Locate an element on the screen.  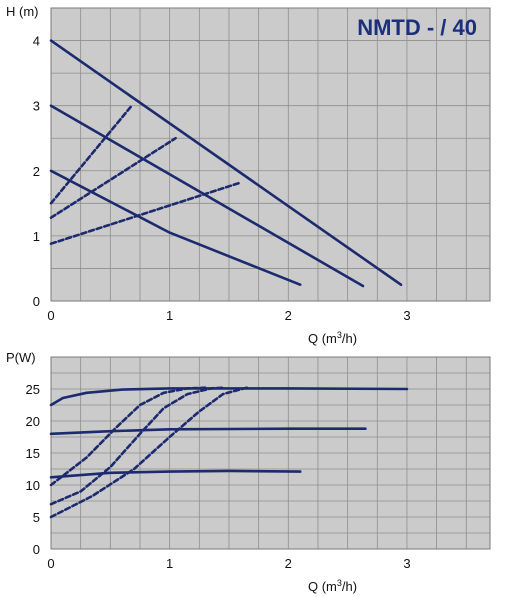
power-y-tick-label: 20 is located at coordinates (33, 421).